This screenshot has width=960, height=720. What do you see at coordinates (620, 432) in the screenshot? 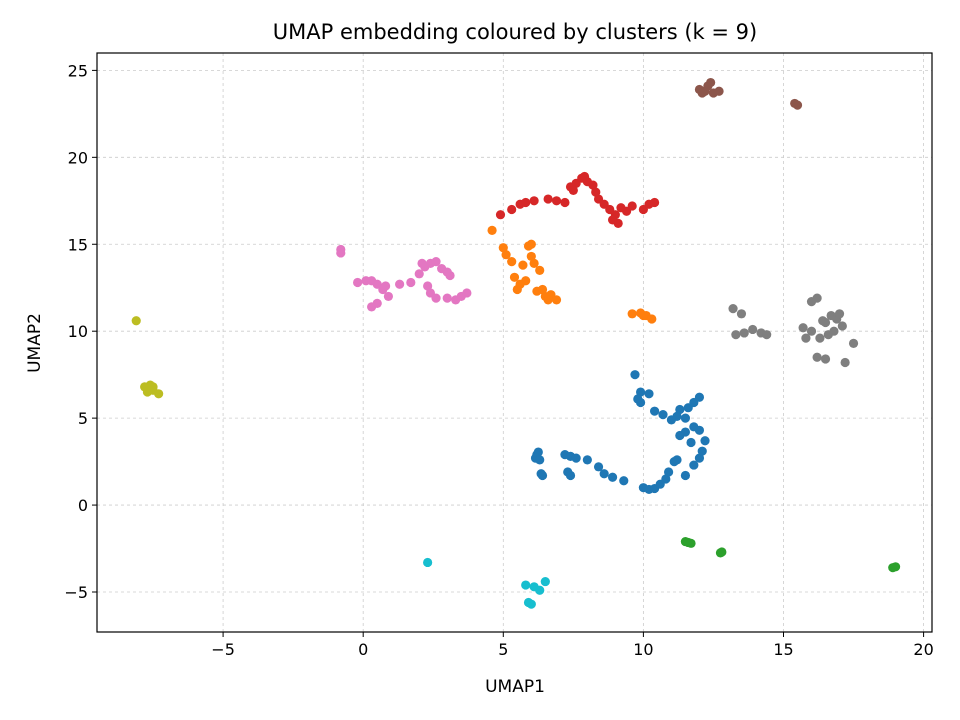
I see `cluster-0-points` at bounding box center [620, 432].